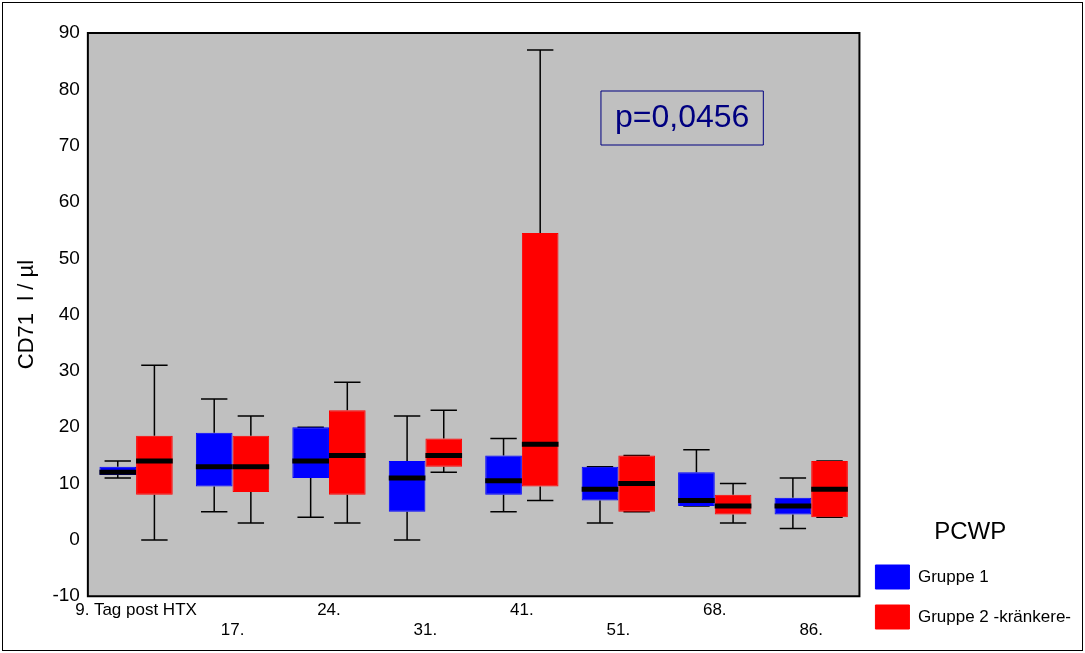  What do you see at coordinates (69, 370) in the screenshot?
I see `y-tick-label: 30` at bounding box center [69, 370].